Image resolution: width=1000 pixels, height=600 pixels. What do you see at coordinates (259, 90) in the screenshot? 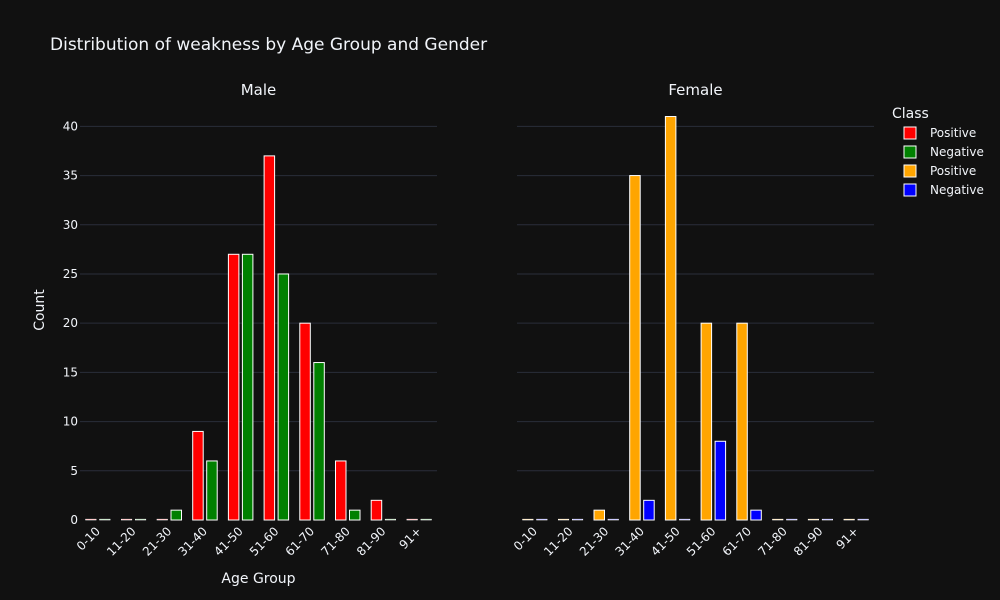
I see `panel-title-male: Male` at bounding box center [259, 90].